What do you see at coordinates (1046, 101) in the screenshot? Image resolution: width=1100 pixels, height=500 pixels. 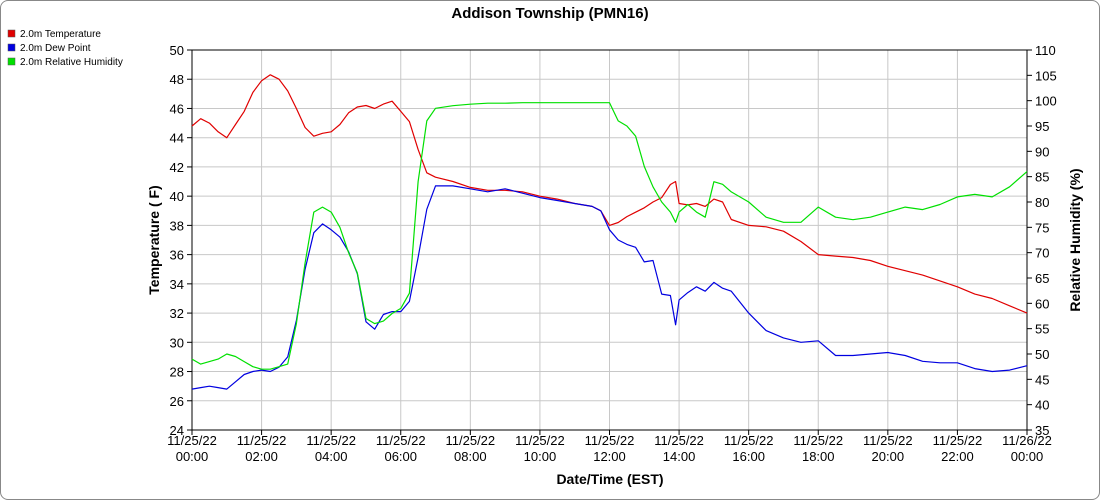 I see `y2-tick-label: 100` at bounding box center [1046, 101].